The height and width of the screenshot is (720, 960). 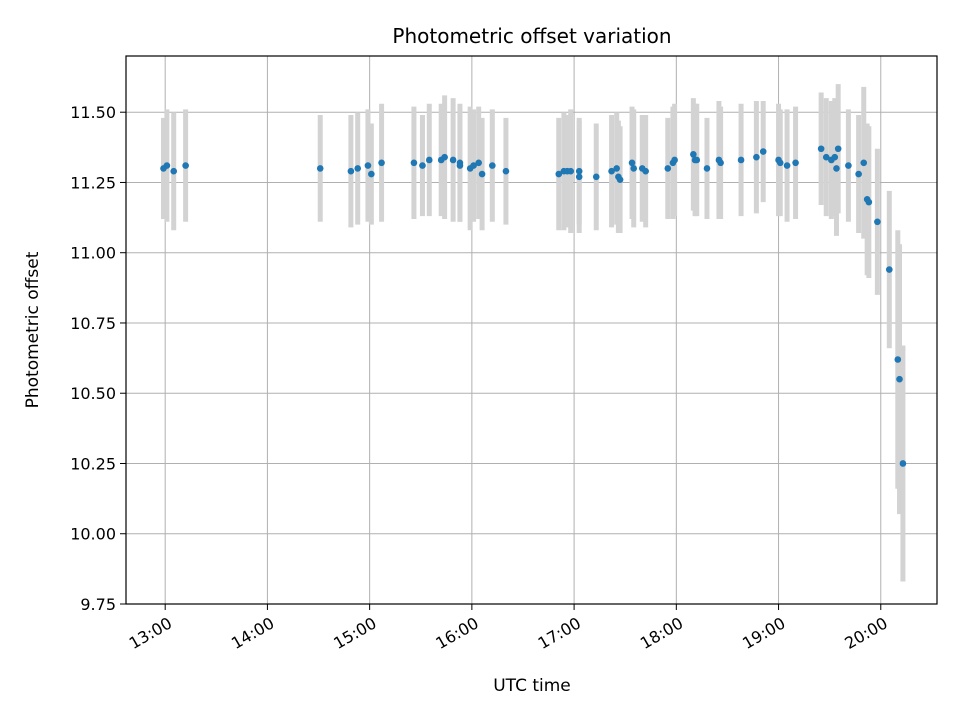 I want to click on y-tick-label: 9.75, so click(x=98, y=604).